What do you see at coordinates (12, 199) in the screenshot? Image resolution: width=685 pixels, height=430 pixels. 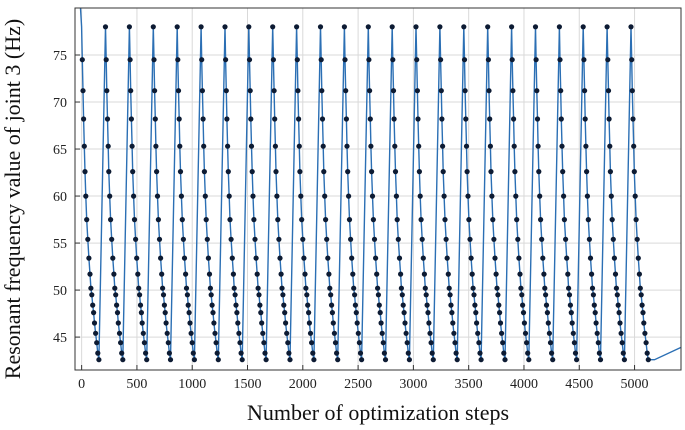 I see `y-axis-title: Resonant frequency value of joint 3 (Hz)` at bounding box center [12, 199].